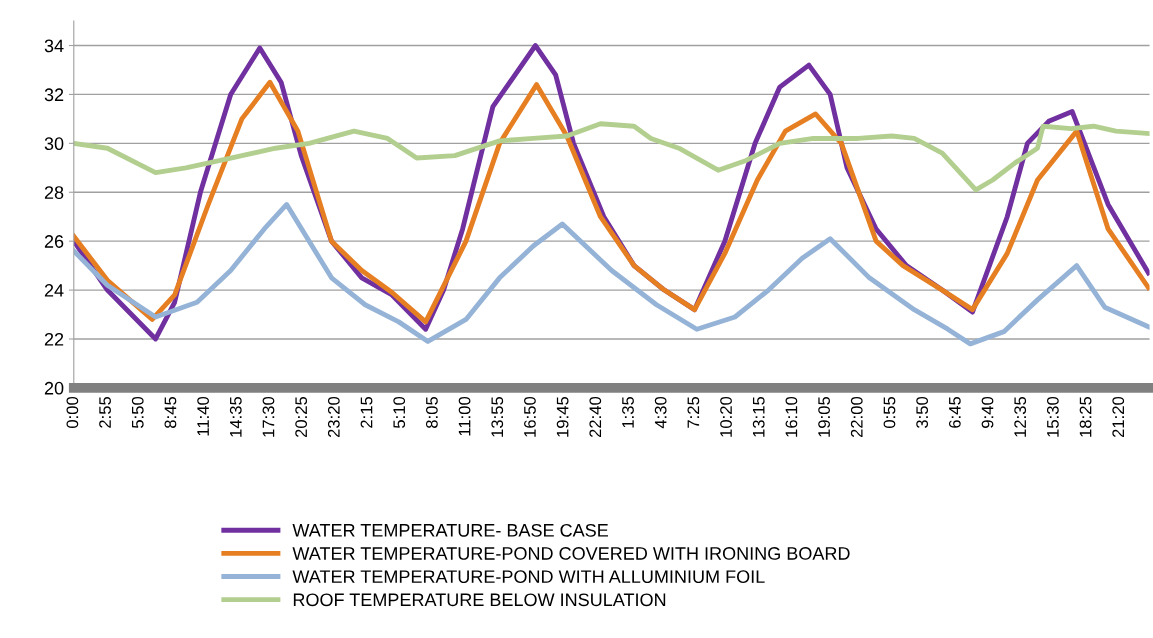  I want to click on x-tick-label: 8:45, so click(170, 412).